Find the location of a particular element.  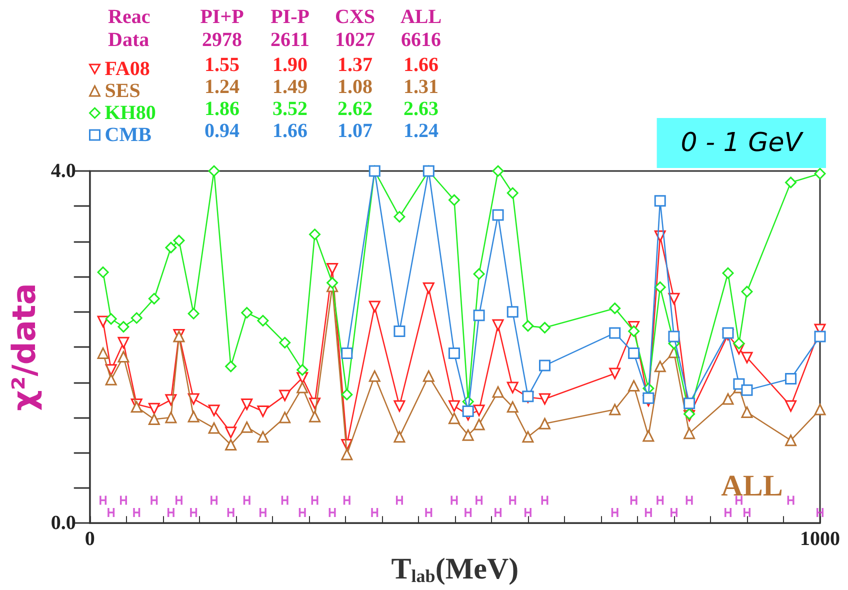

text: Data 2978 2611 1027 6616 is located at coordinates (274, 40).